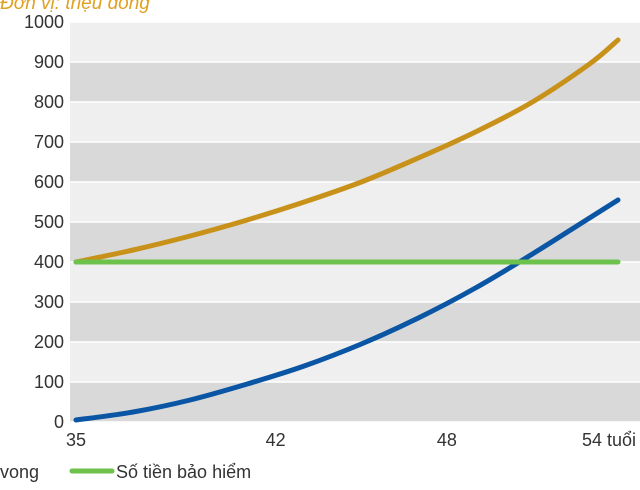  I want to click on x-tick-label: 48, so click(447, 440).